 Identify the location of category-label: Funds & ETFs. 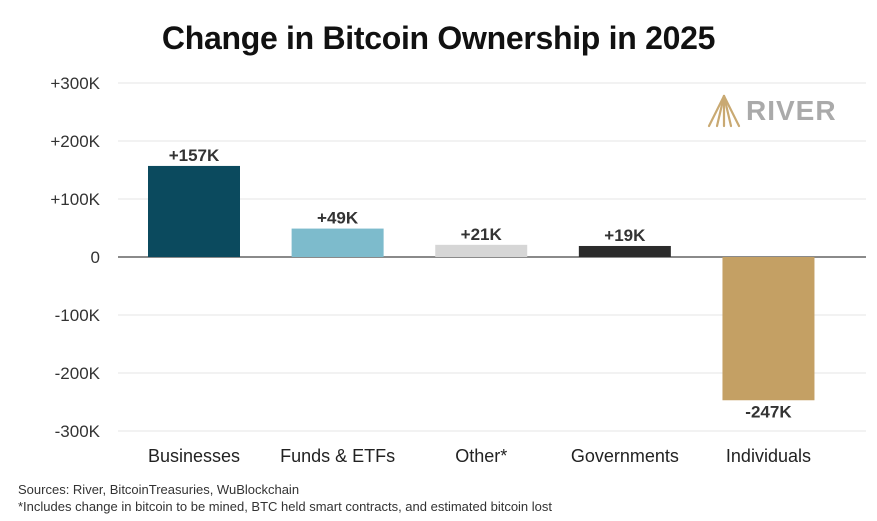
(337, 456).